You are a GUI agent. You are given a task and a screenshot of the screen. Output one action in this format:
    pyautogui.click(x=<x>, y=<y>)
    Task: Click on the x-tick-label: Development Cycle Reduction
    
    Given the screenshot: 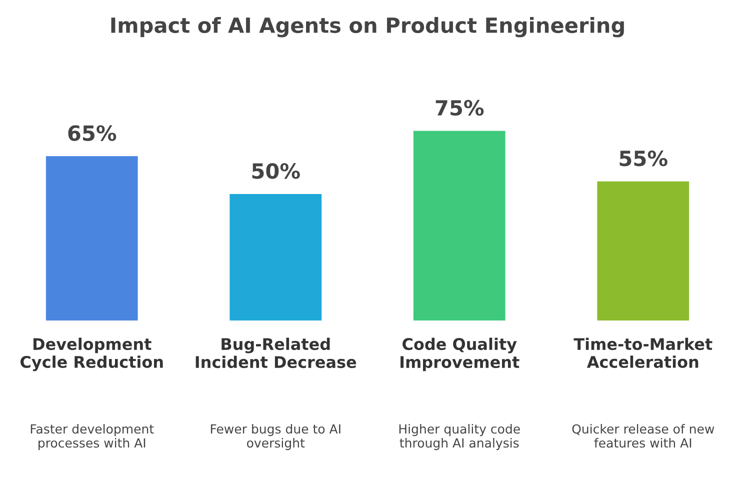 What is the action you would take?
    pyautogui.click(x=91, y=355)
    